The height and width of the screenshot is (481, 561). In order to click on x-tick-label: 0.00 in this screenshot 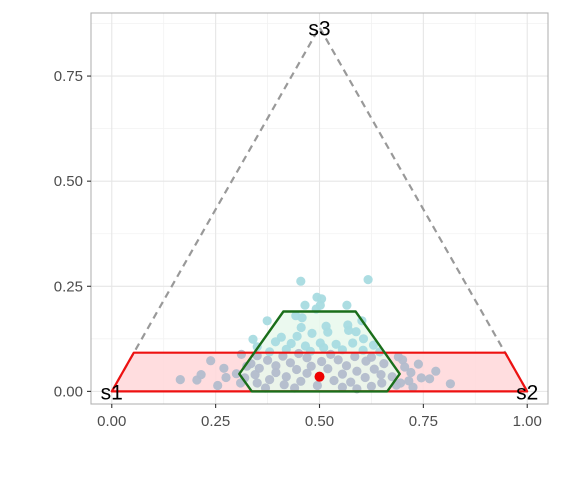, I will do `click(111, 421)`.